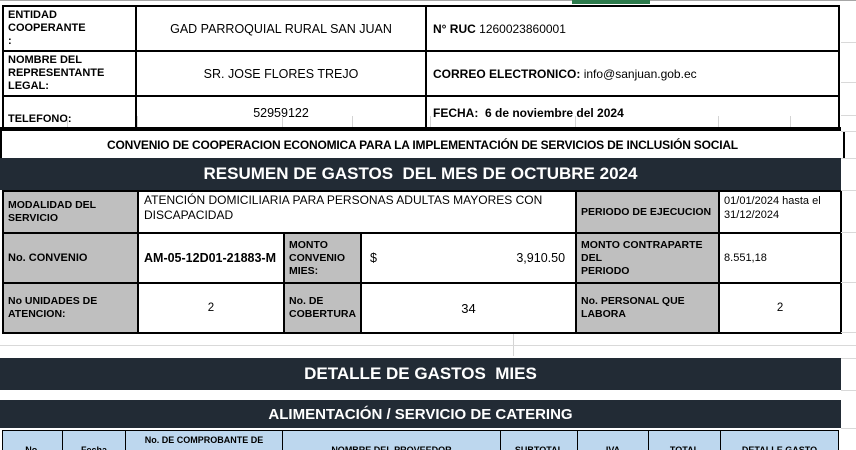  Describe the element at coordinates (456, 112) in the screenshot. I see `fecha-label: FECHA:` at that location.